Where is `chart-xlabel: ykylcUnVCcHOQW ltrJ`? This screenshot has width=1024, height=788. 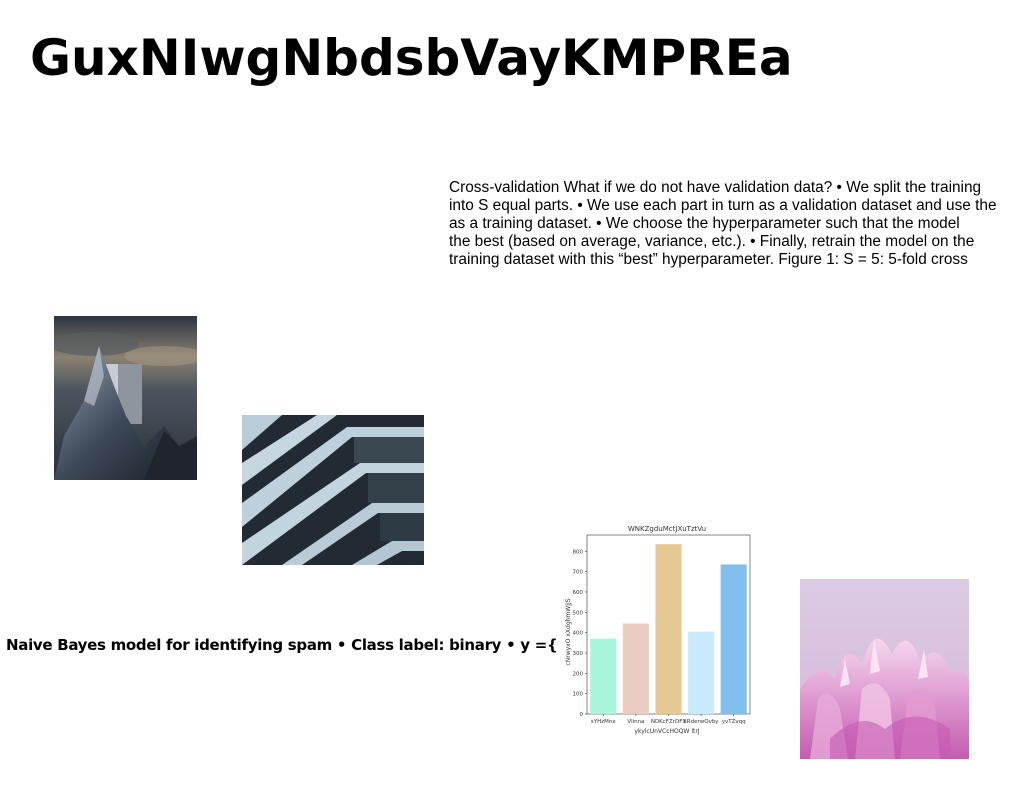 chart-xlabel: ykylcUnVCcHOQW ltrJ is located at coordinates (666, 731).